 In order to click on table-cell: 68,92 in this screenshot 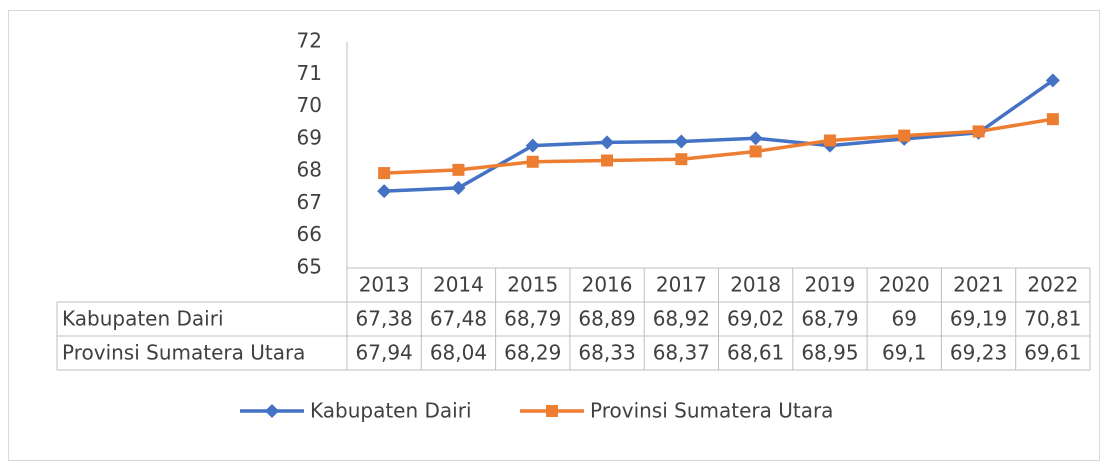, I will do `click(681, 319)`.